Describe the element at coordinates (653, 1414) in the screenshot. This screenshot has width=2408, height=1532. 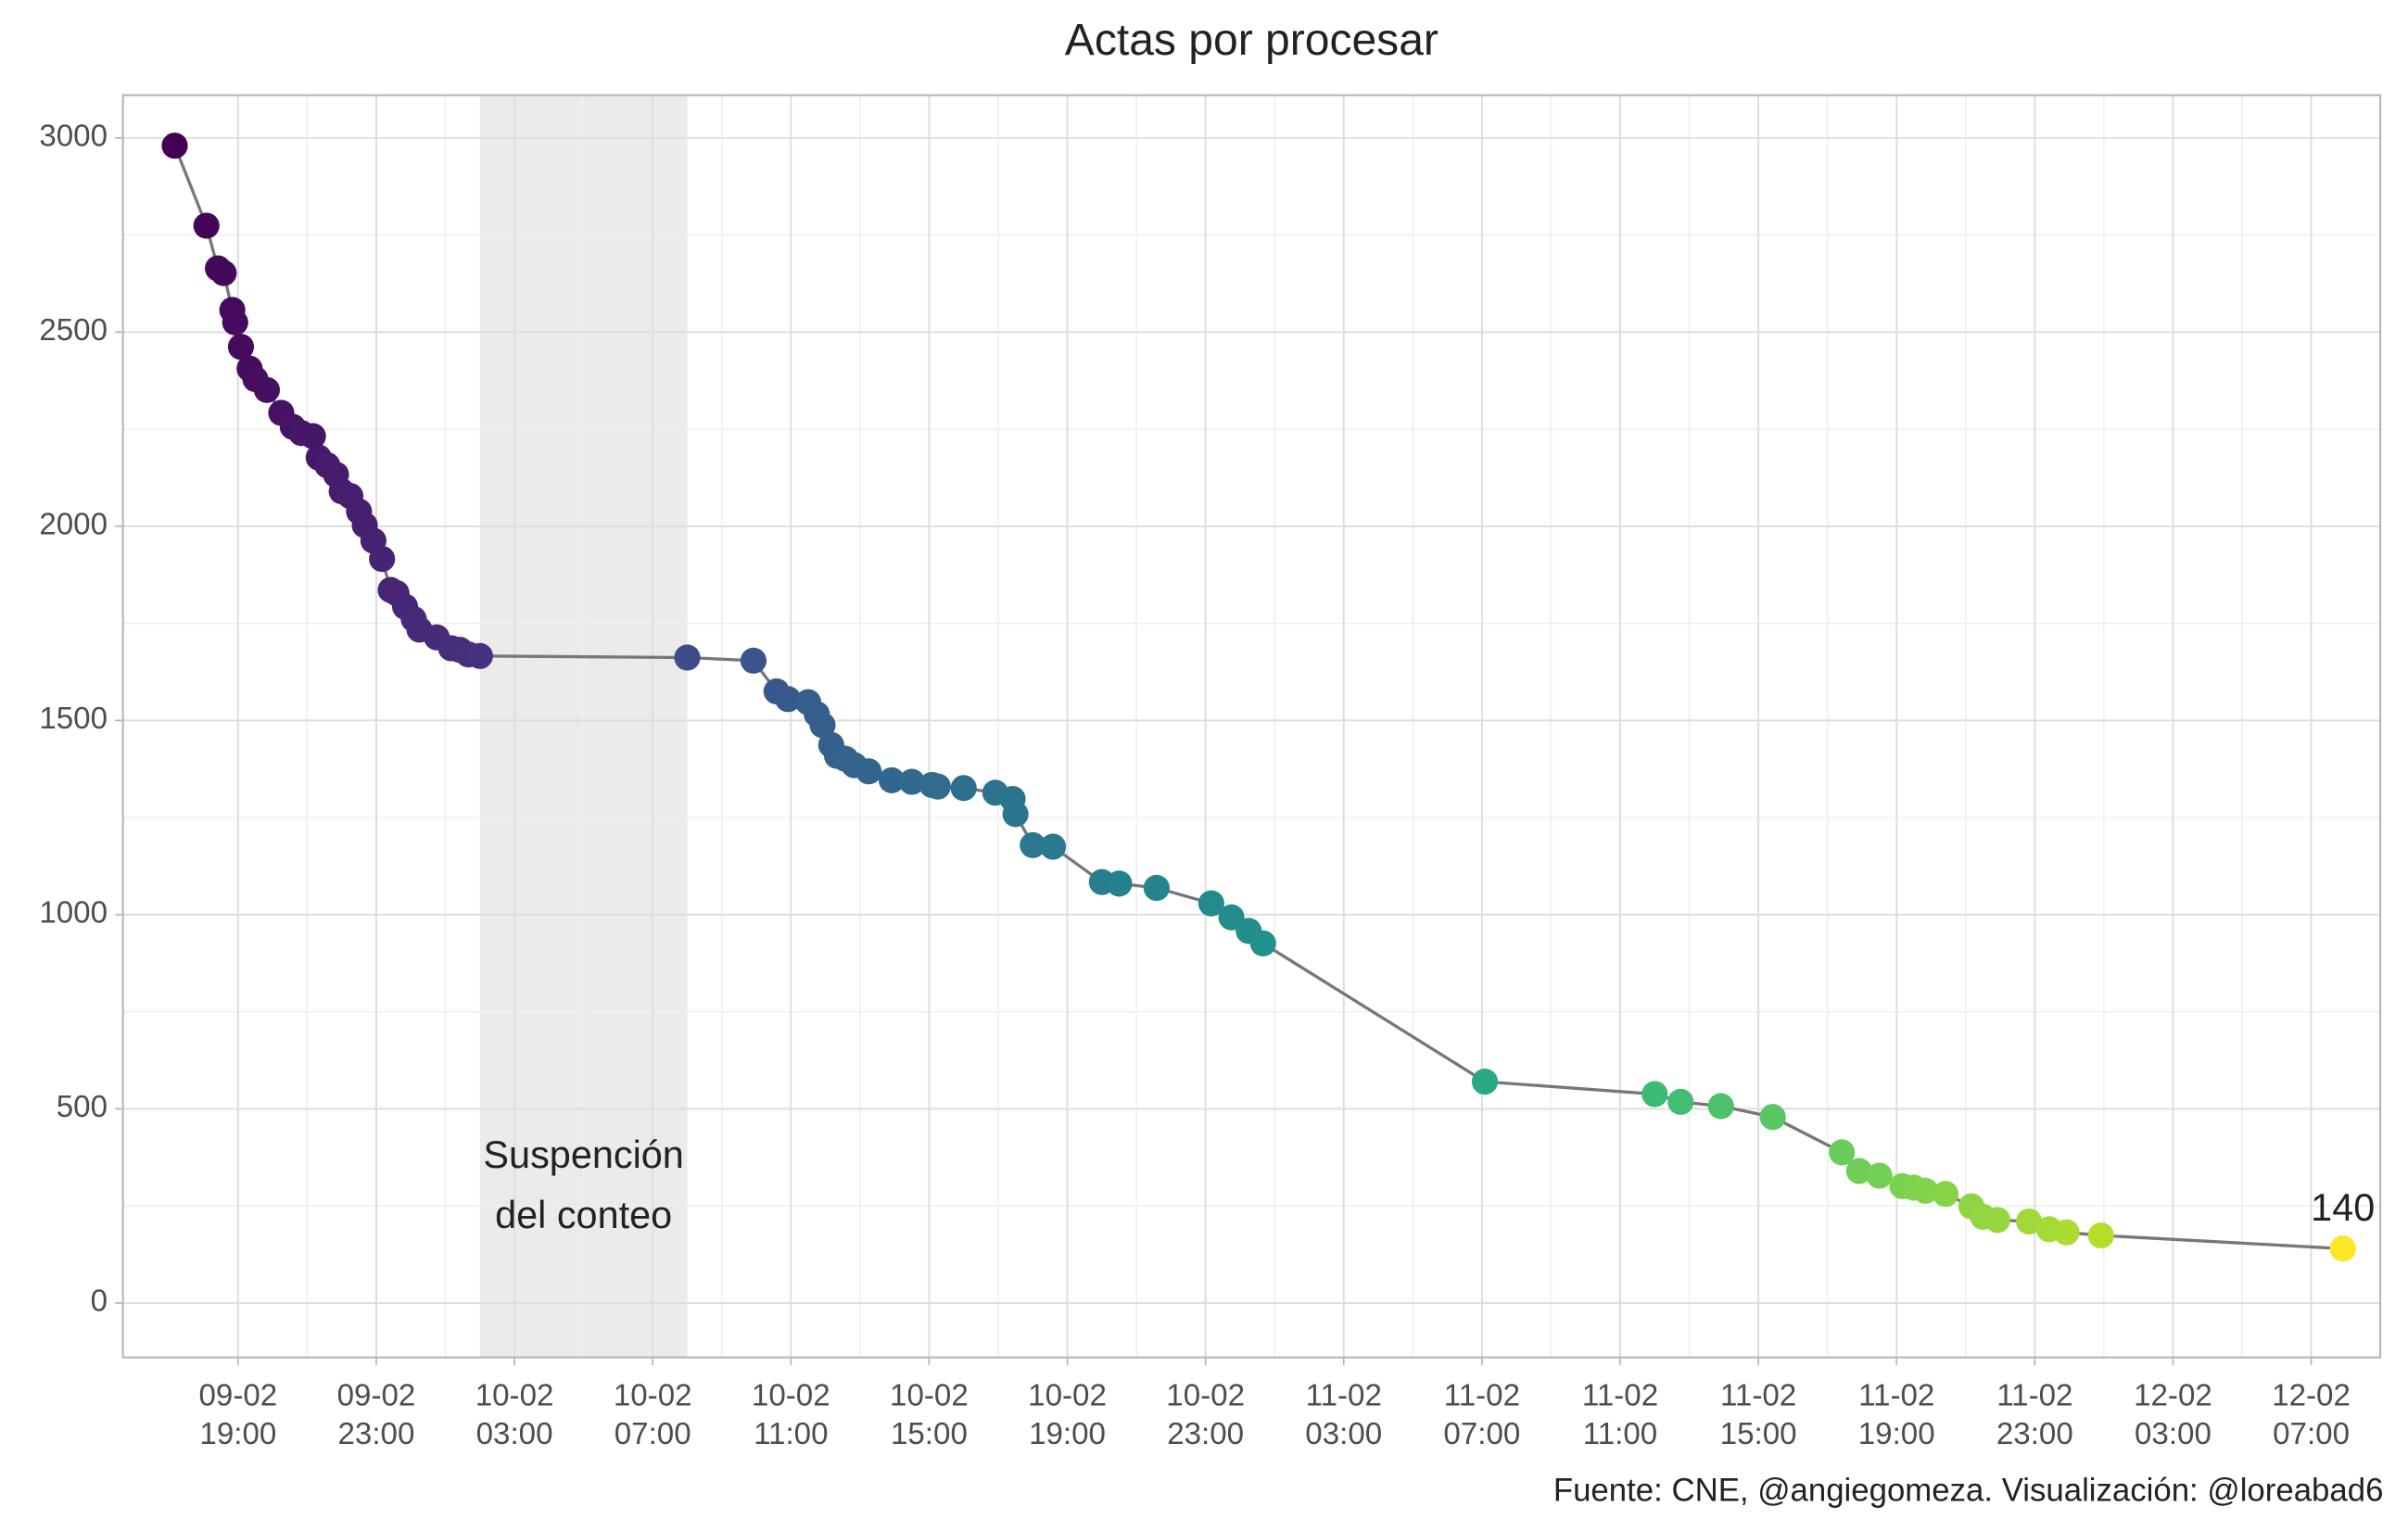
I see `x-tick-label: 10-02 07:00` at that location.